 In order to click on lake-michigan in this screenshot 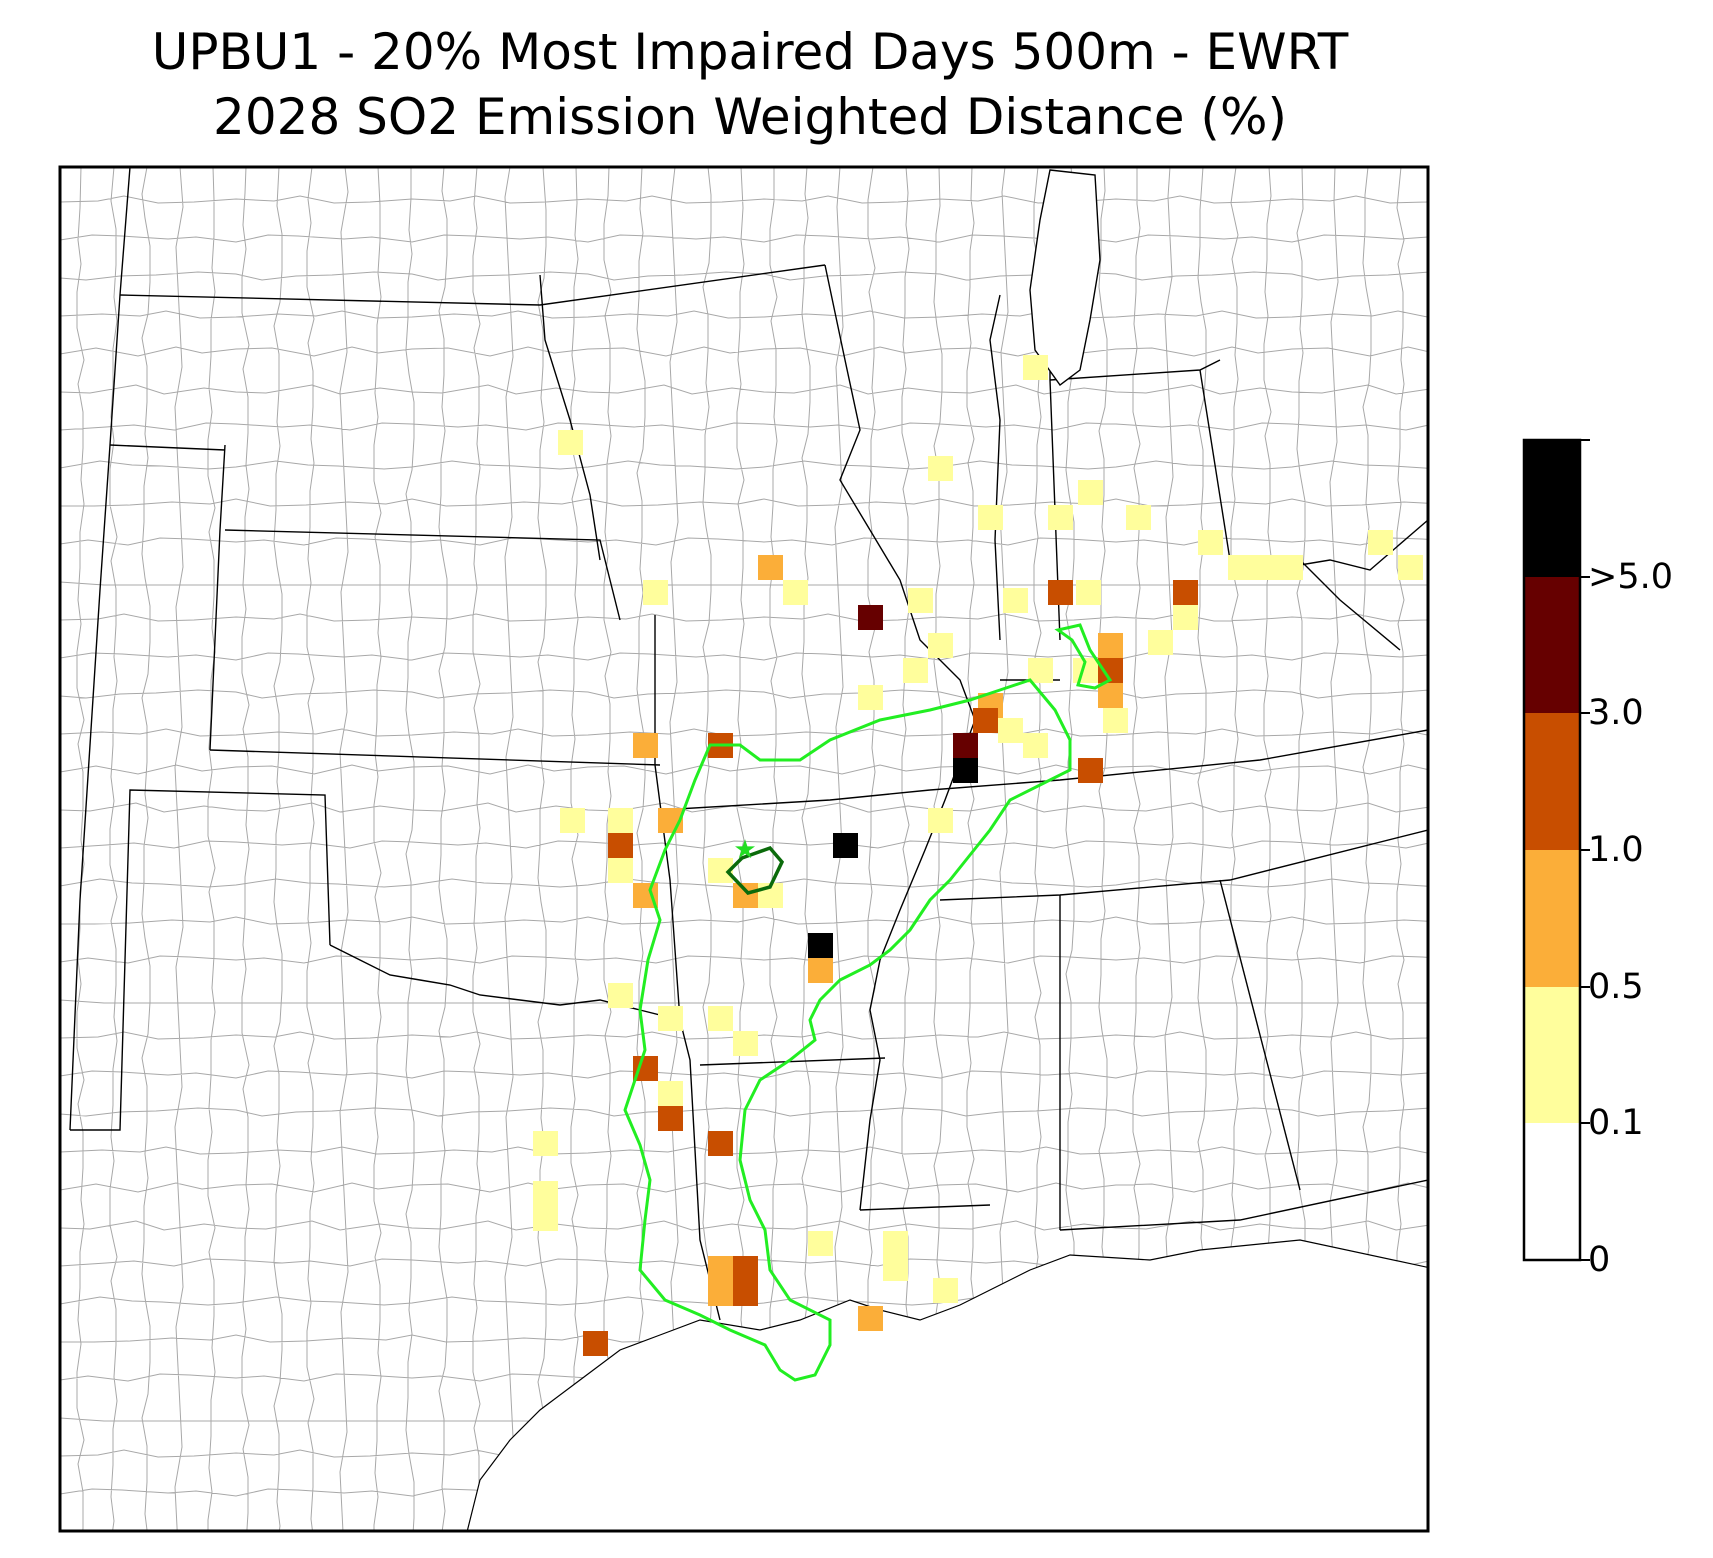, I will do `click(1065, 277)`.